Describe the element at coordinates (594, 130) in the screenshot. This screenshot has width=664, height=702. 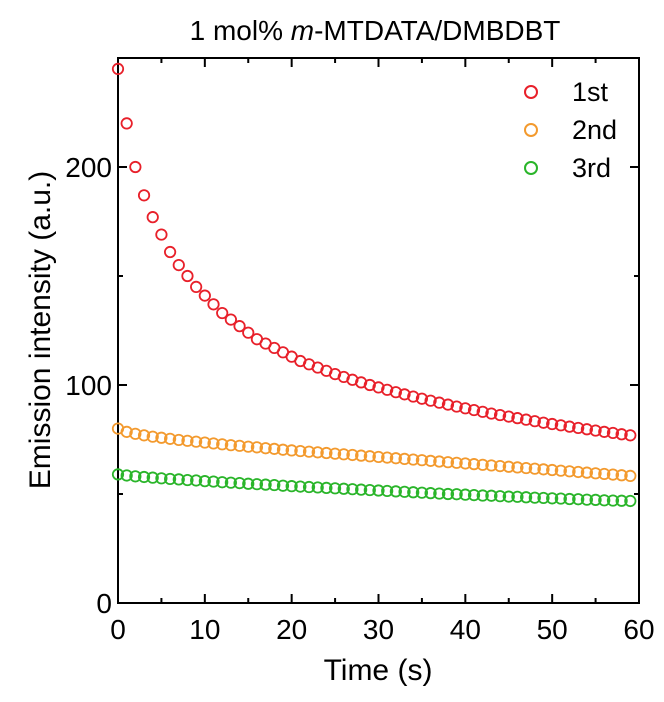
I see `legend-label-2nd: 2nd` at that location.